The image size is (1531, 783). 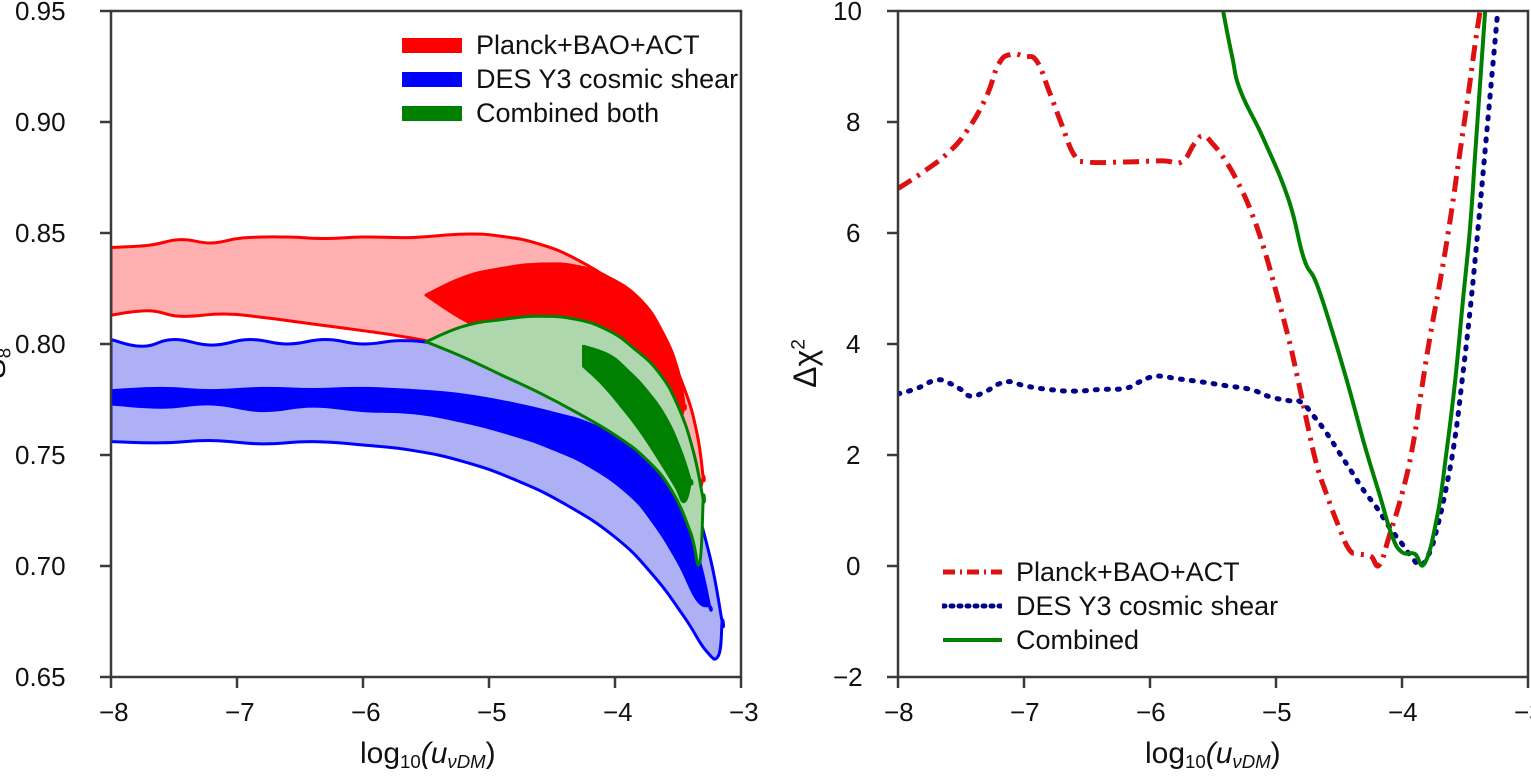 I want to click on left-ytick-0: 0.95, so click(x=40, y=13).